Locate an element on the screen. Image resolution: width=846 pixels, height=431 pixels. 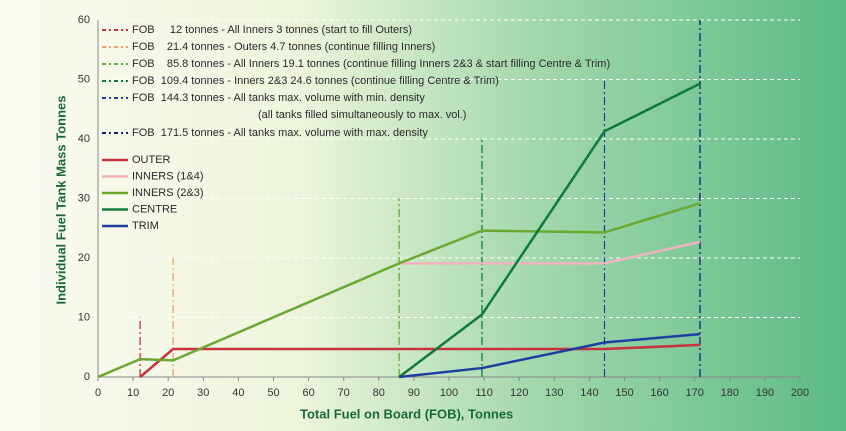
x-tick-label: 10 is located at coordinates (133, 393).